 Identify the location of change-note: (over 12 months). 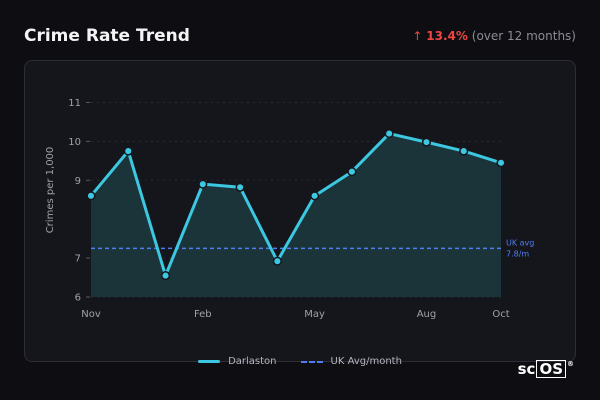
(523, 36).